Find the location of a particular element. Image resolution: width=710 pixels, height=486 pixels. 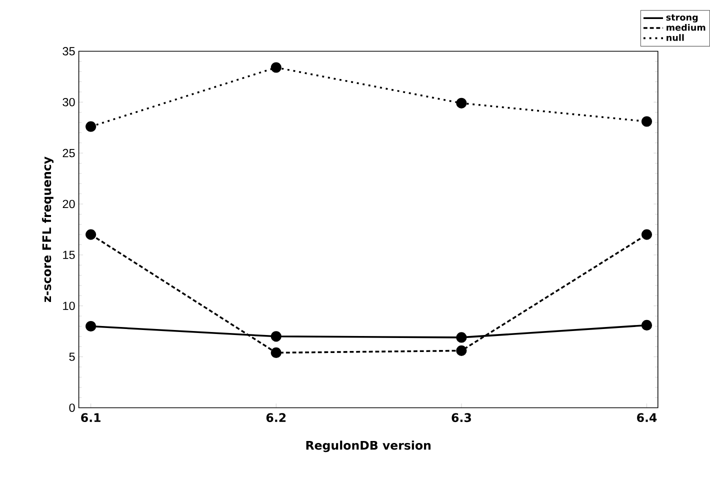

x-tick-label: 6.4 is located at coordinates (647, 417).